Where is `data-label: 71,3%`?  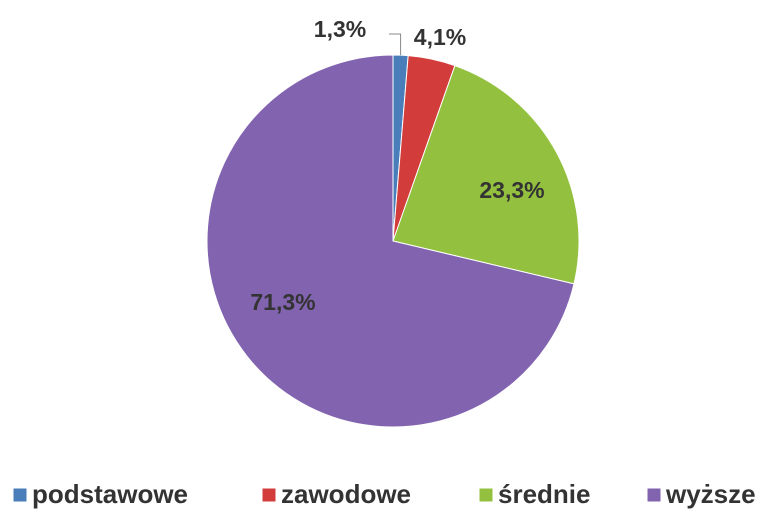
data-label: 71,3% is located at coordinates (282, 302).